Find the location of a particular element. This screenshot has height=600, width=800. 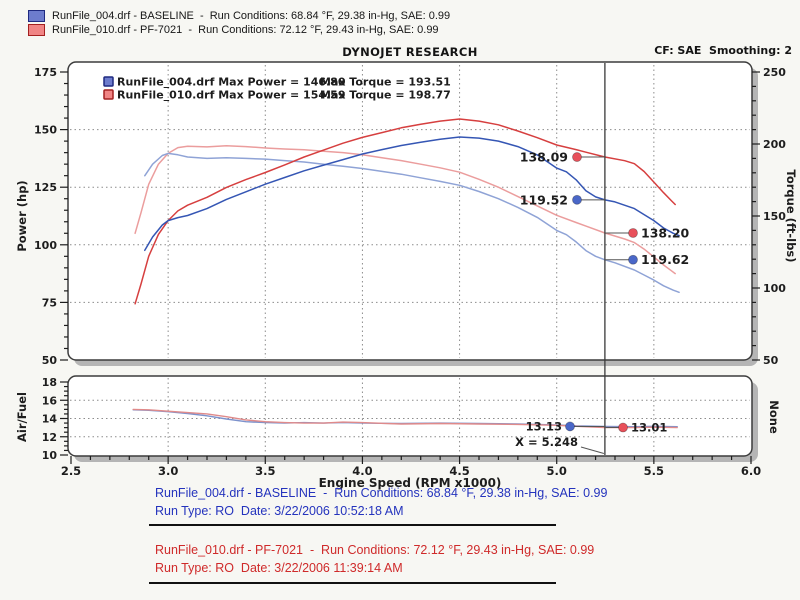

svg-text: Max Torque = 198.77 is located at coordinates (385, 95).